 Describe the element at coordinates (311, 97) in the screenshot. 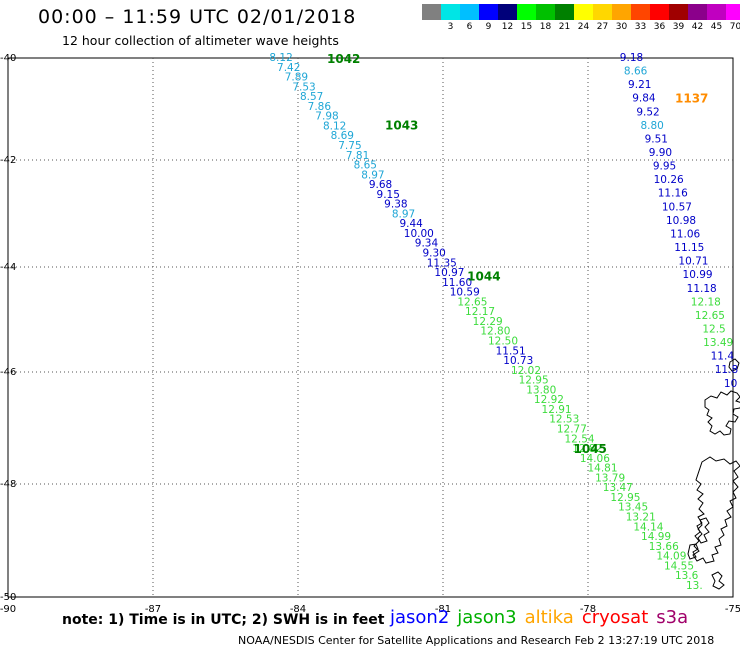

I see `wave-height-value: 8.57` at that location.